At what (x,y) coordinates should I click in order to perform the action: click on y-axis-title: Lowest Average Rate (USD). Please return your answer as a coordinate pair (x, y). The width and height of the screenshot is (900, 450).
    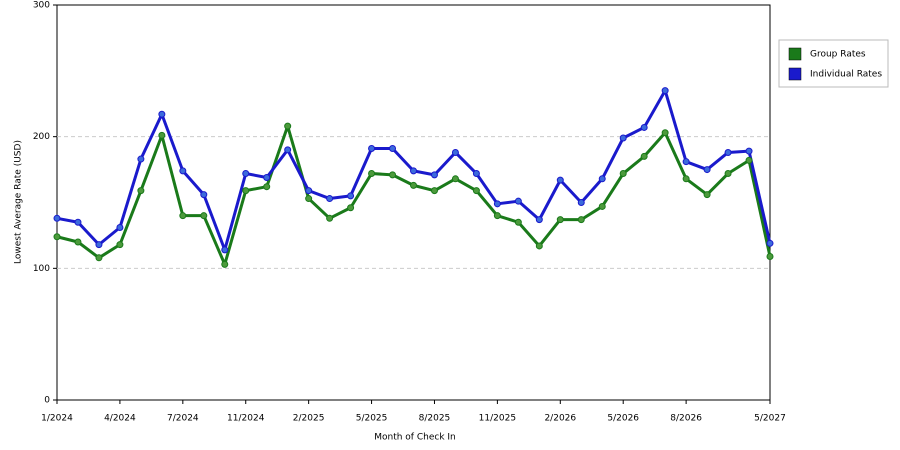
    Looking at the image, I should click on (19, 202).